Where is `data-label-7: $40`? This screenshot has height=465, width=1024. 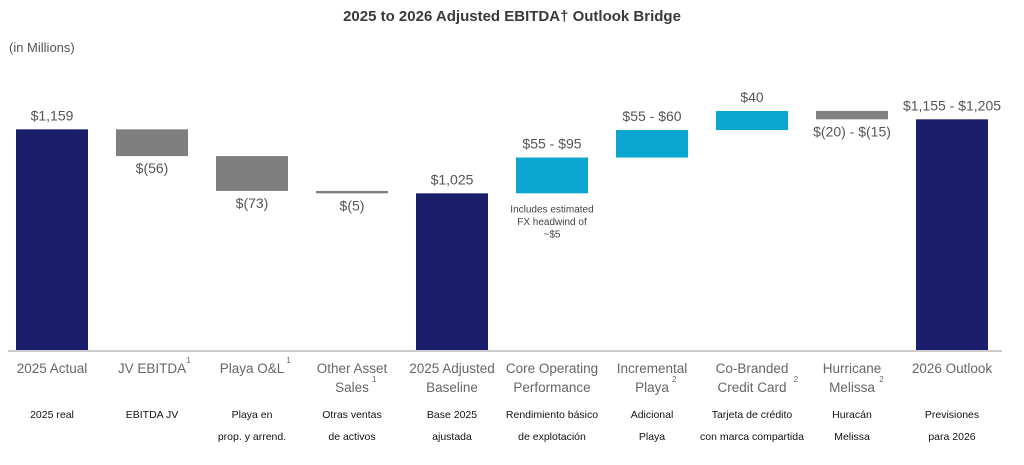
data-label-7: $40 is located at coordinates (752, 97).